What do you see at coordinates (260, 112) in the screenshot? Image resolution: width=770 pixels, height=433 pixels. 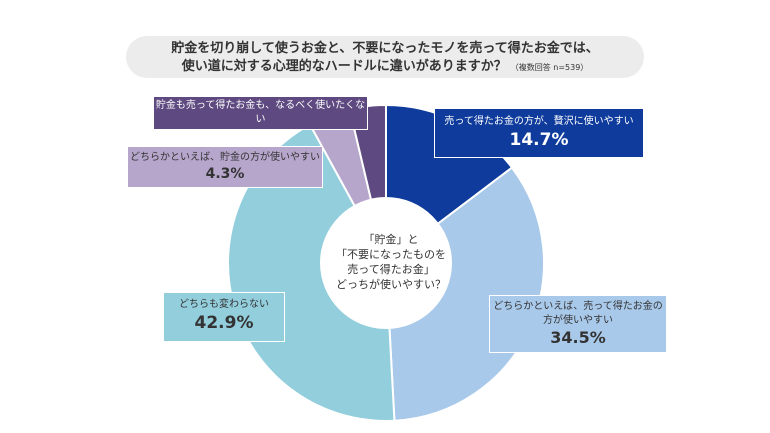 I see `slice-label-avoid-spending-category: 貯金も売って得たお金も、なるべく使いたくない` at bounding box center [260, 112].